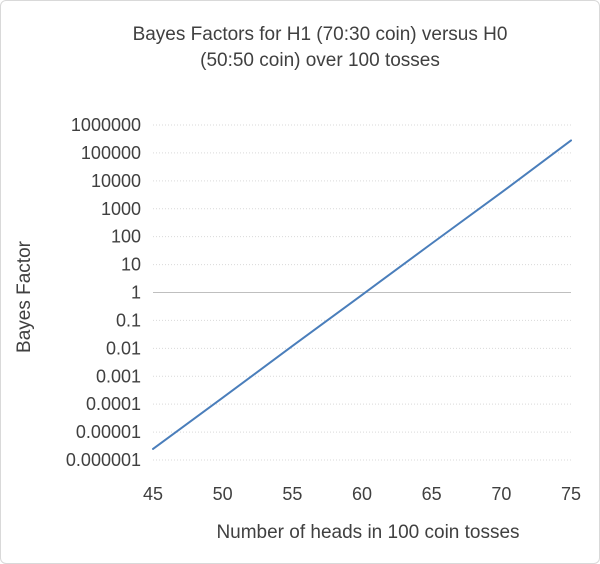 This screenshot has height=564, width=600. Describe the element at coordinates (116, 181) in the screenshot. I see `y-tick-label: 10000` at that location.